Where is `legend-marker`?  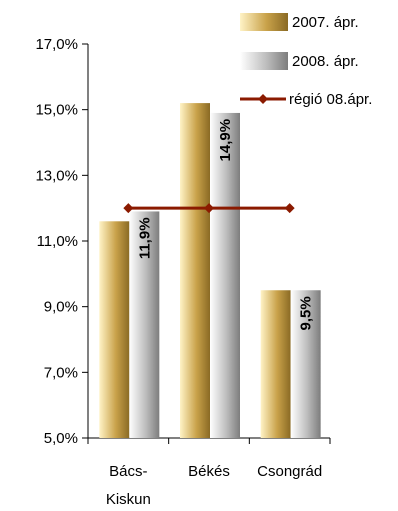
legend-marker is located at coordinates (263, 99).